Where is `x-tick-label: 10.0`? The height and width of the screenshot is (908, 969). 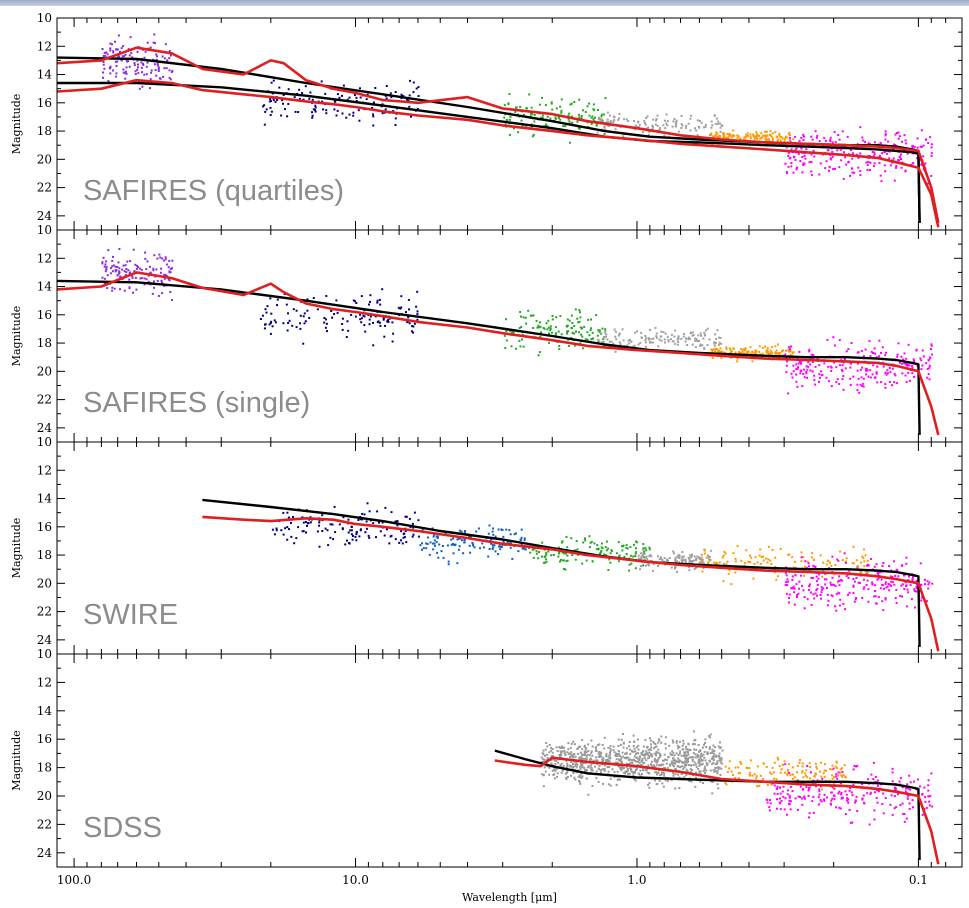
x-tick-label: 10.0 is located at coordinates (355, 880).